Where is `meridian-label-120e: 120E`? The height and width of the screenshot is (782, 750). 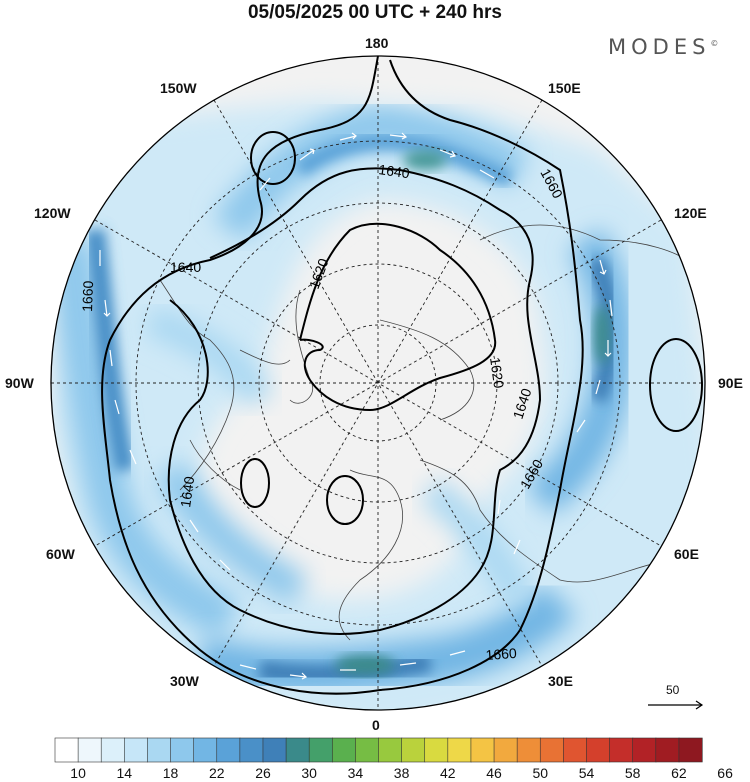
meridian-label-120e: 120E is located at coordinates (690, 213).